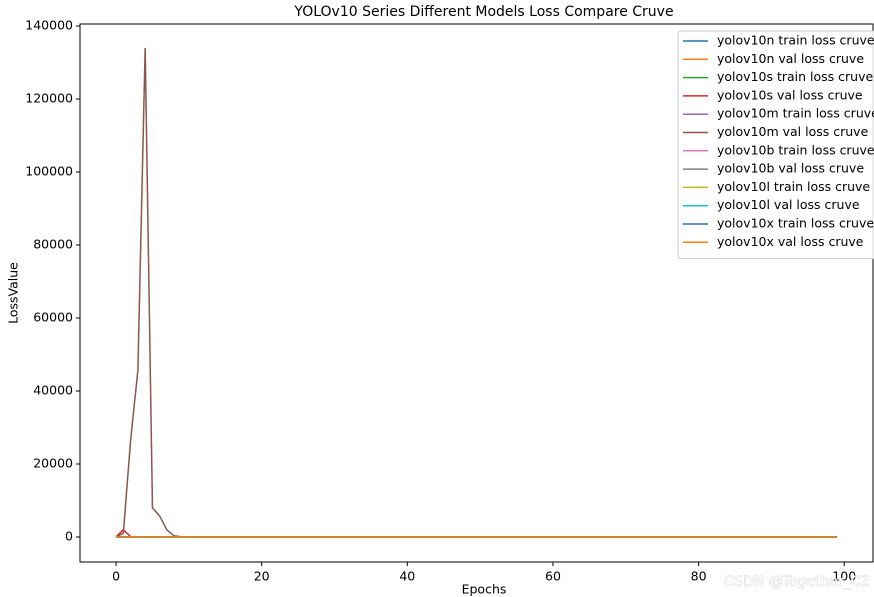 The height and width of the screenshot is (597, 874). What do you see at coordinates (795, 223) in the screenshot?
I see `legend-label: yolov10x train loss cruve` at bounding box center [795, 223].